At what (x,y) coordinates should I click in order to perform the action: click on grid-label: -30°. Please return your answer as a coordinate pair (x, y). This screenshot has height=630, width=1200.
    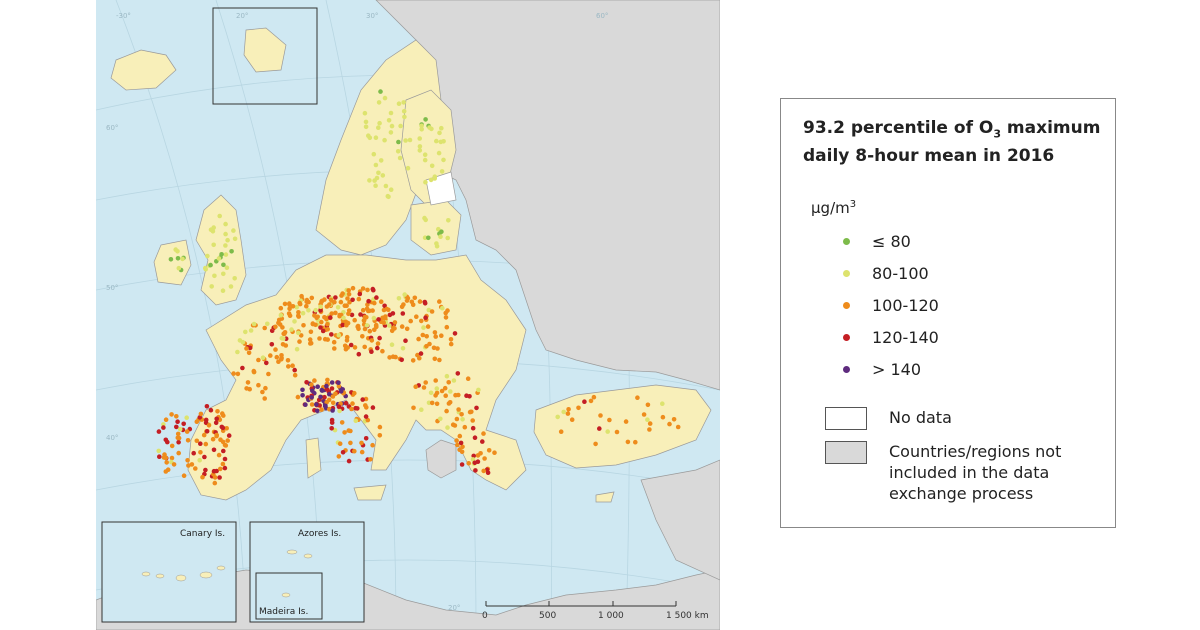
    Looking at the image, I should click on (123, 16).